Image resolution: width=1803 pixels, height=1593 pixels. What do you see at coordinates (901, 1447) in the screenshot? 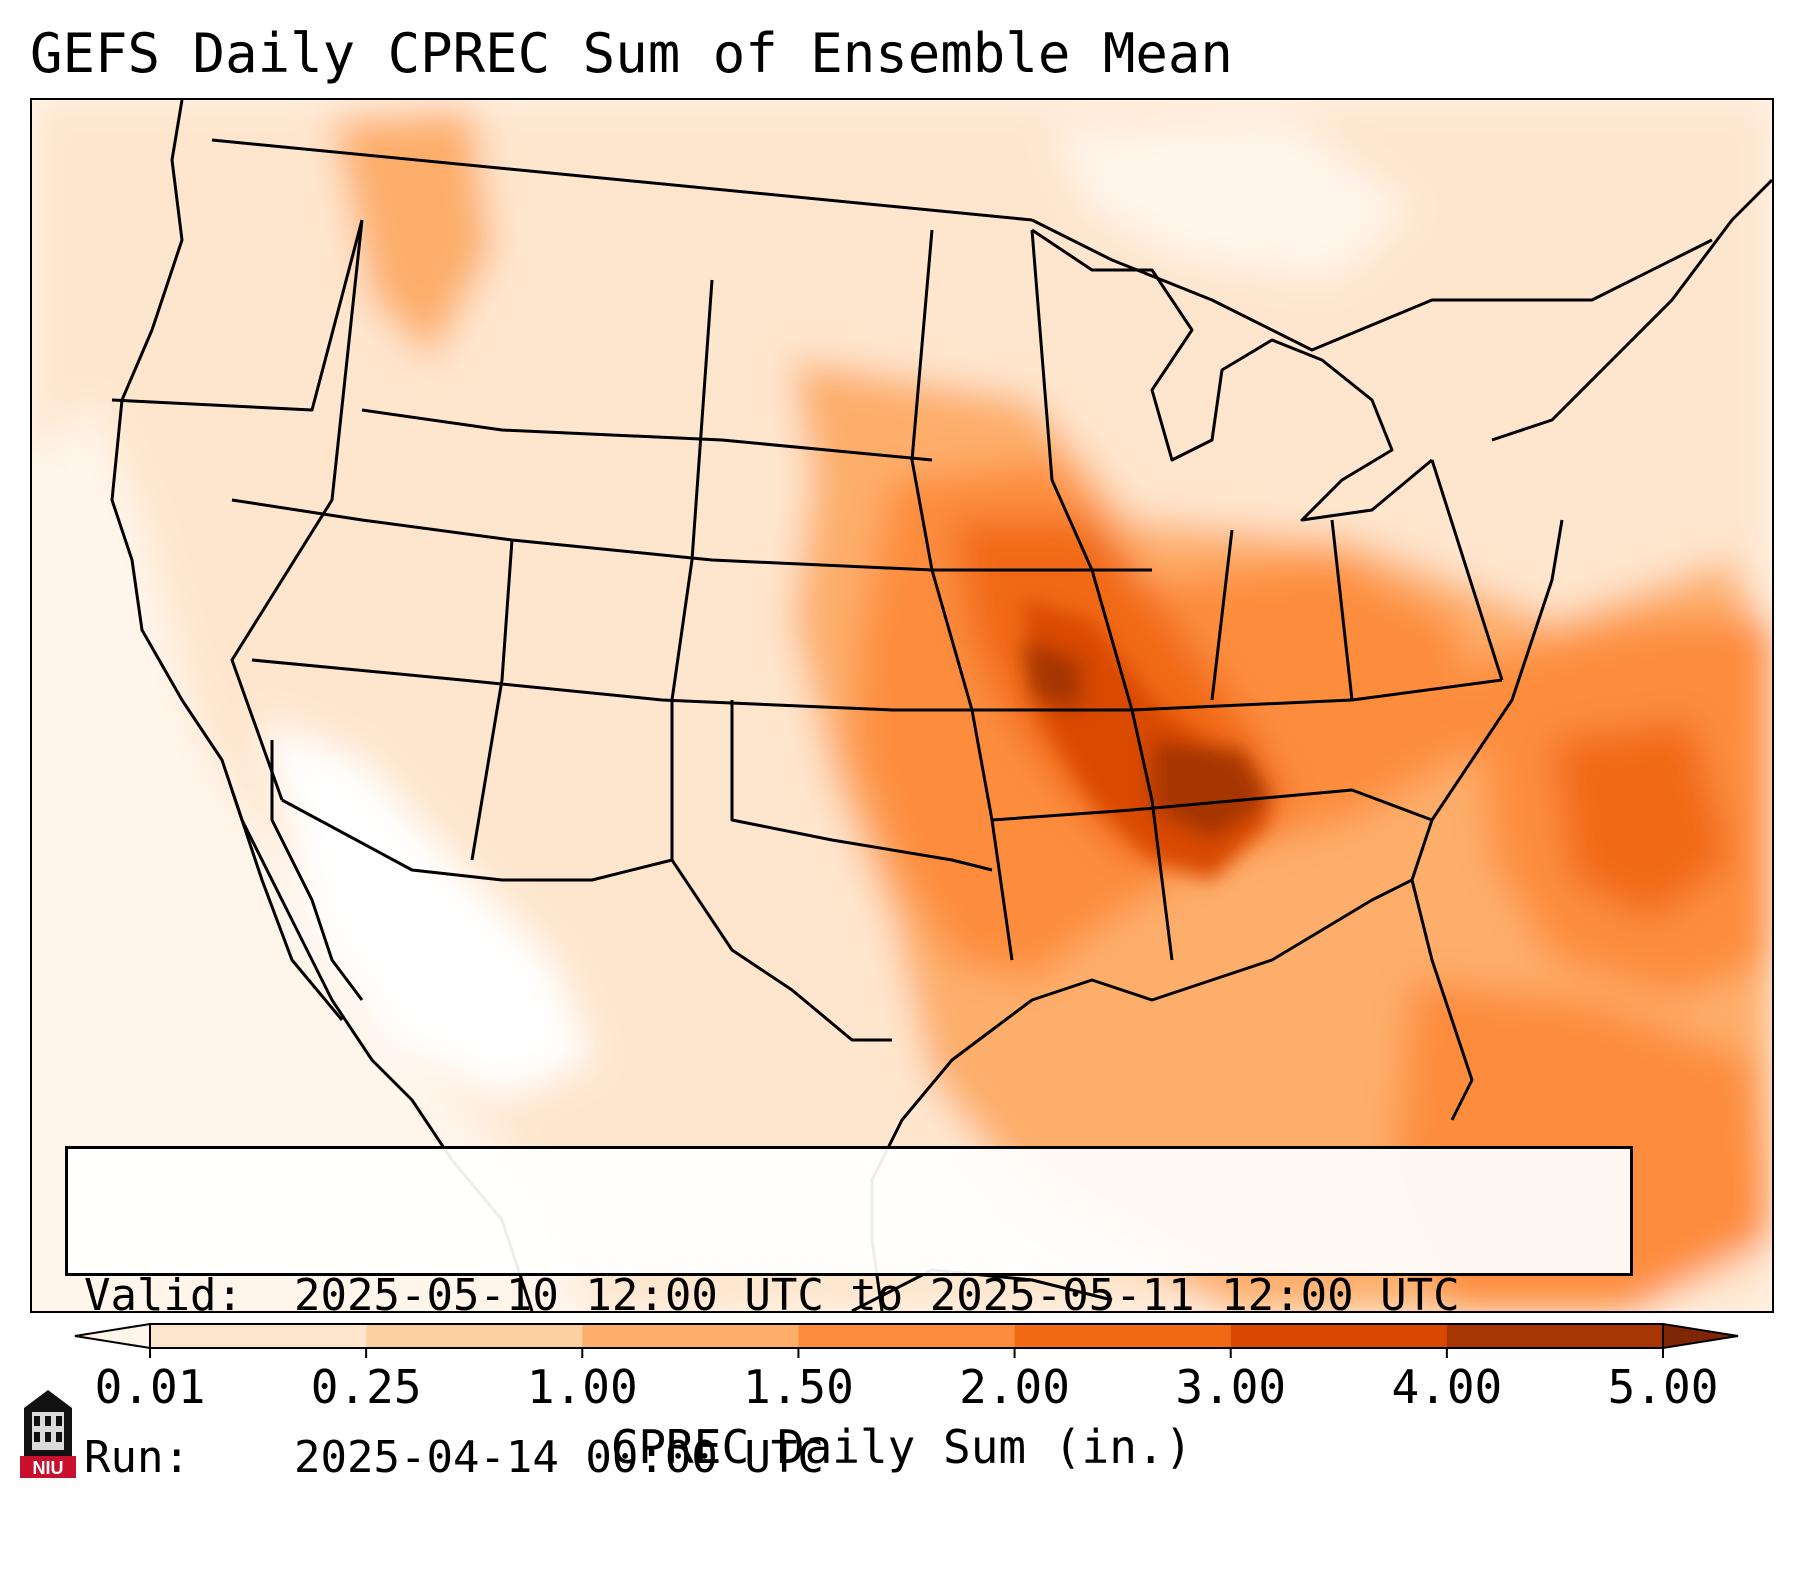
I see `colorbar-label: CPREC Daily Sum (in.)` at bounding box center [901, 1447].